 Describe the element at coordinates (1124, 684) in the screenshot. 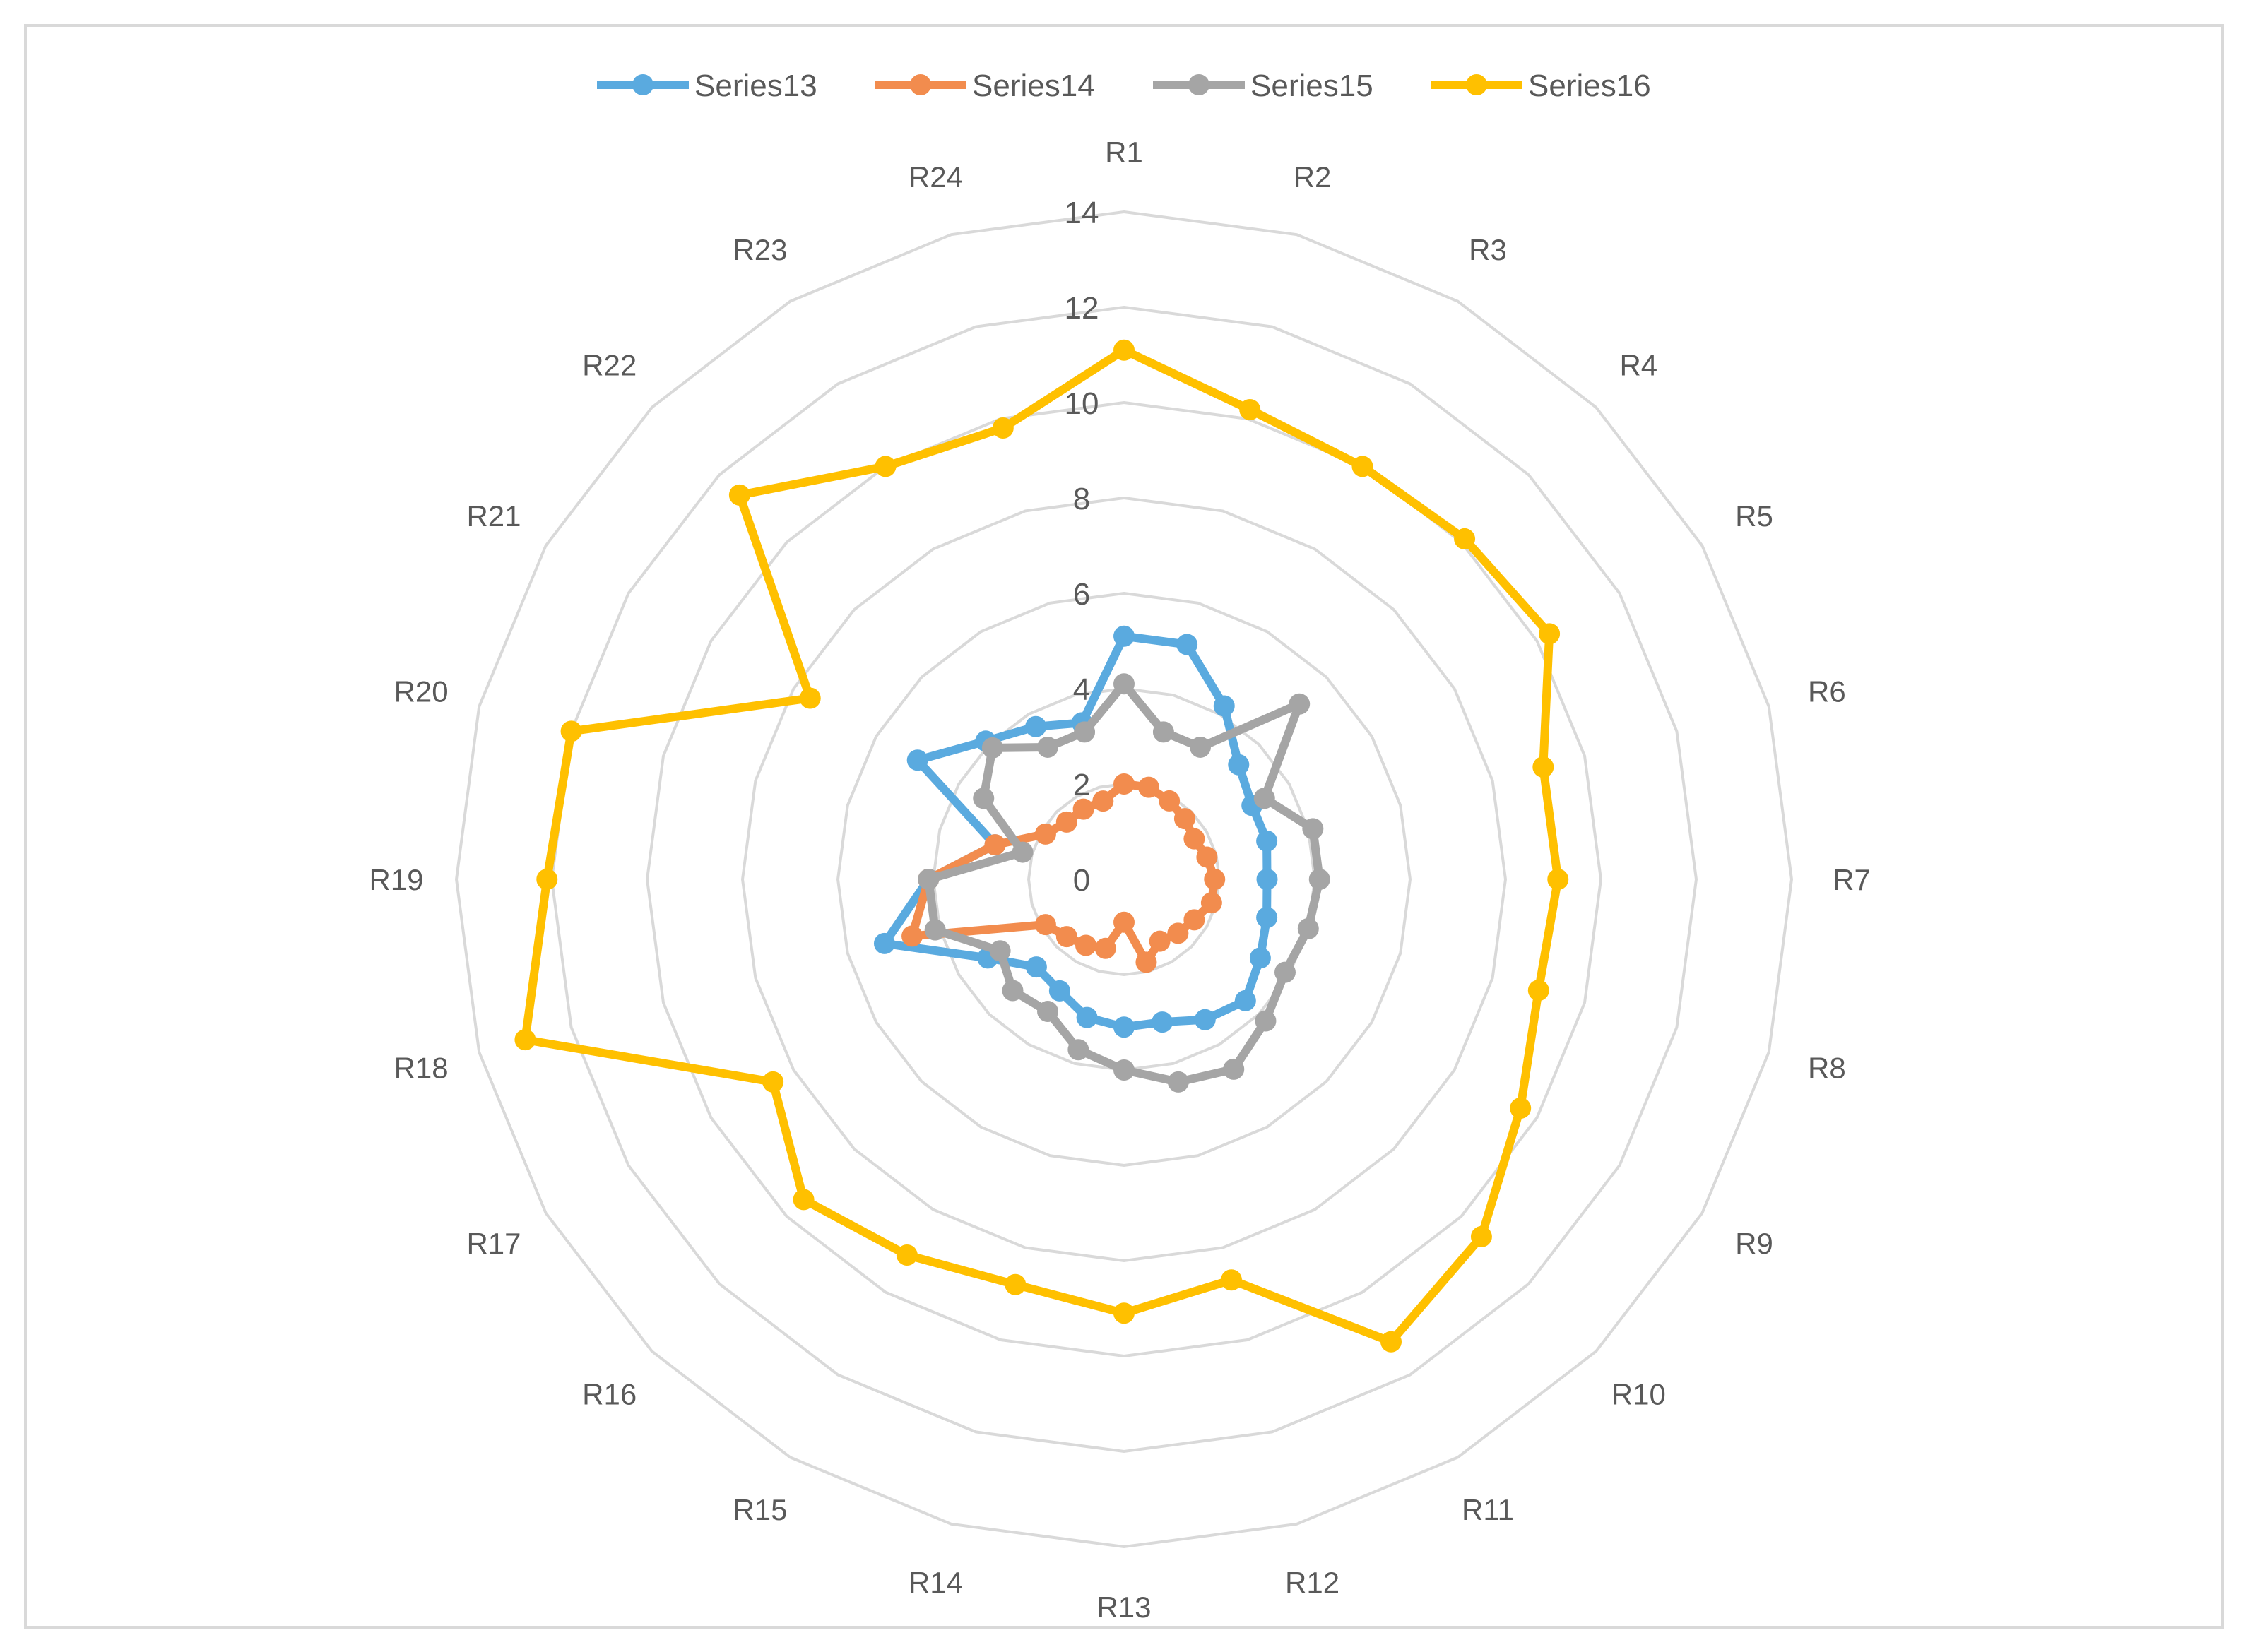

I see `data-point-series15-r1` at that location.